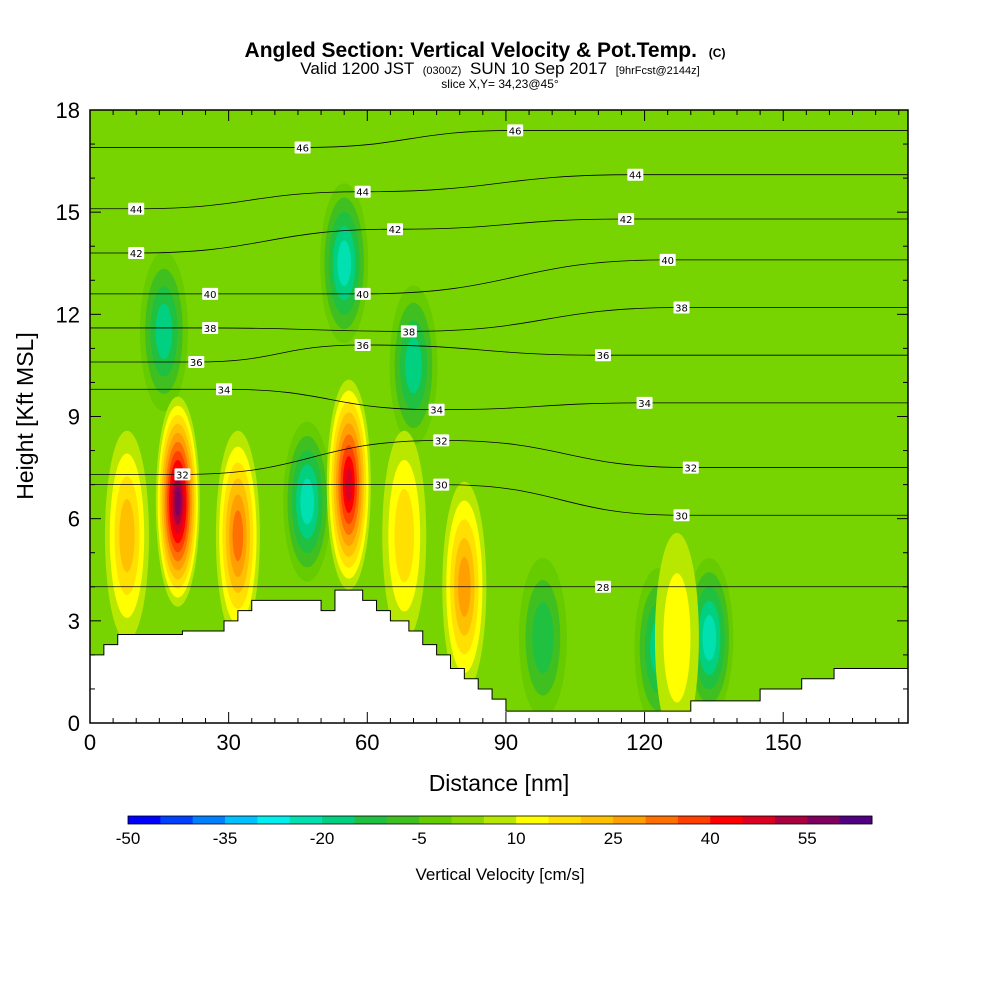 The width and height of the screenshot is (1000, 1000). Describe the element at coordinates (128, 838) in the screenshot. I see `colorbar-tick-label: -50` at that location.